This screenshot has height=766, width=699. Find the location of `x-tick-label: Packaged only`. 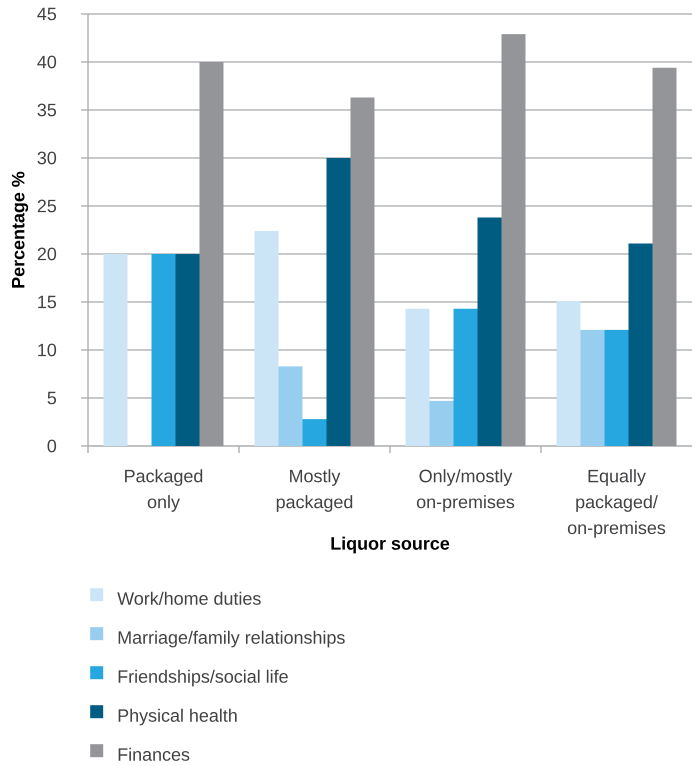

x-tick-label: Packaged only is located at coordinates (163, 490).